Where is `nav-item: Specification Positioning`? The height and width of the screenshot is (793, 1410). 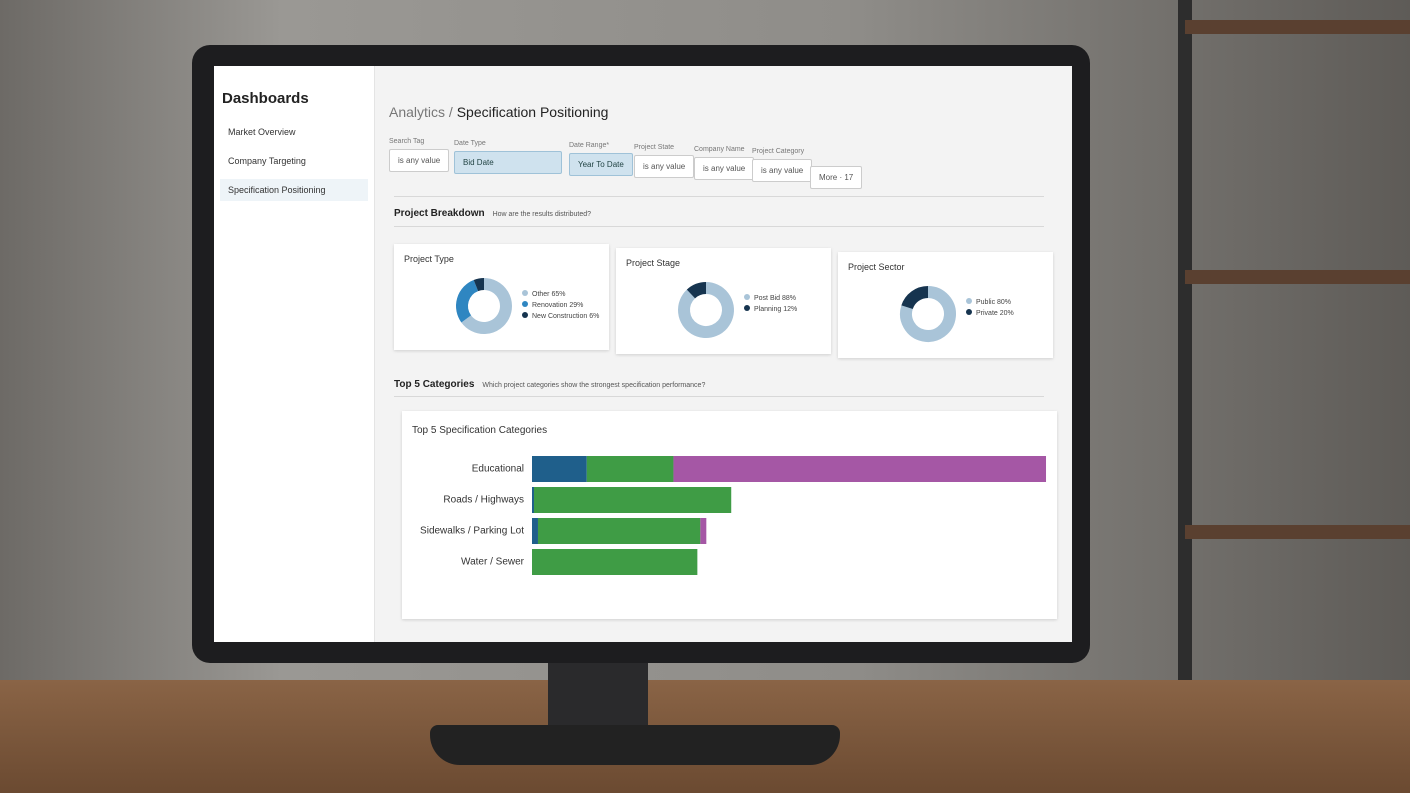
nav-item: Specification Positioning is located at coordinates (294, 190).